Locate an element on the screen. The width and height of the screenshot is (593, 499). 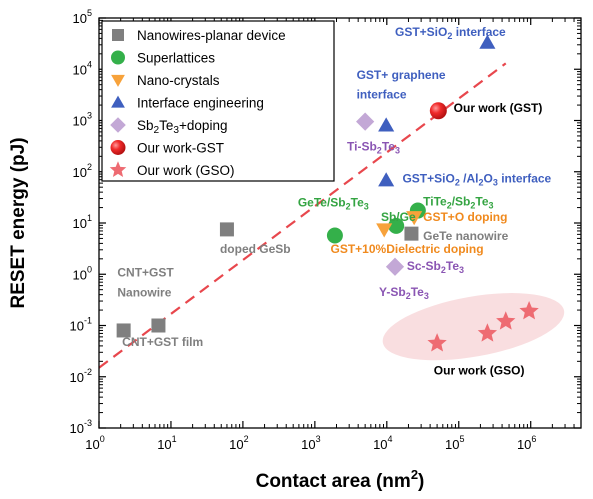
annotation-9: Sb/Ge is located at coordinates (398, 217).